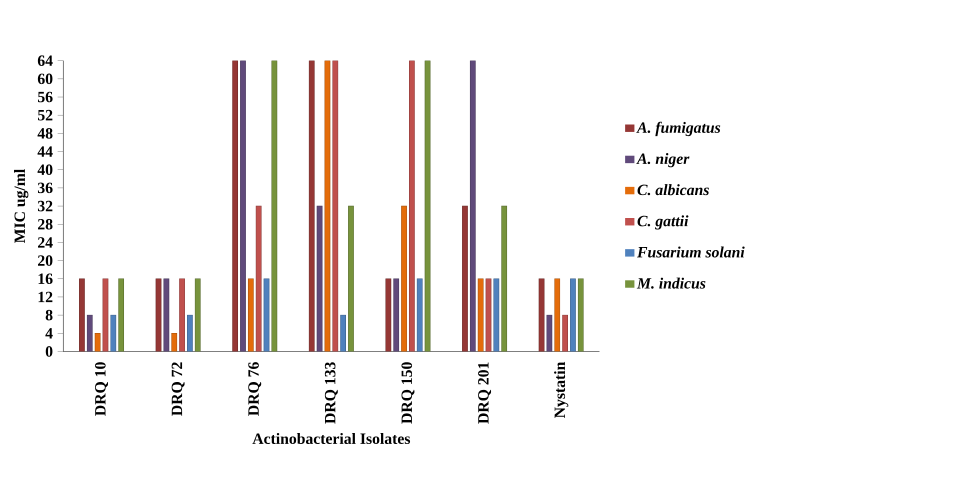 The height and width of the screenshot is (497, 954). What do you see at coordinates (663, 160) in the screenshot?
I see `legend-label: A. niger` at bounding box center [663, 160].